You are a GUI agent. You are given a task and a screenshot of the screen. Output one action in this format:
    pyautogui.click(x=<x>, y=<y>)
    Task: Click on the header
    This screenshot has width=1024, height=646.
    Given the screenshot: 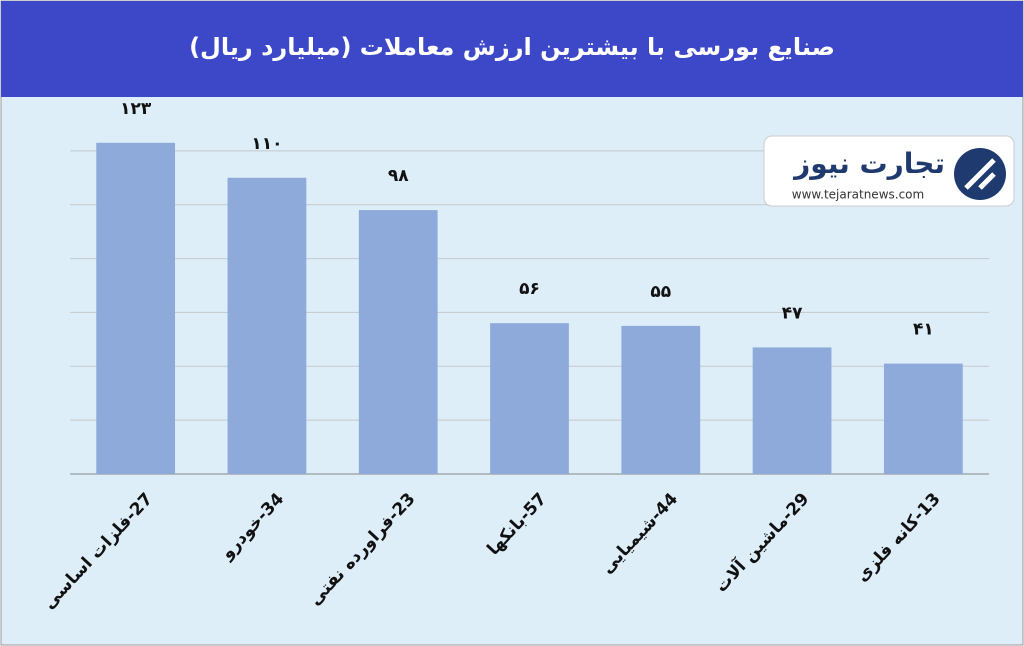 What is the action you would take?
    pyautogui.click(x=512, y=49)
    